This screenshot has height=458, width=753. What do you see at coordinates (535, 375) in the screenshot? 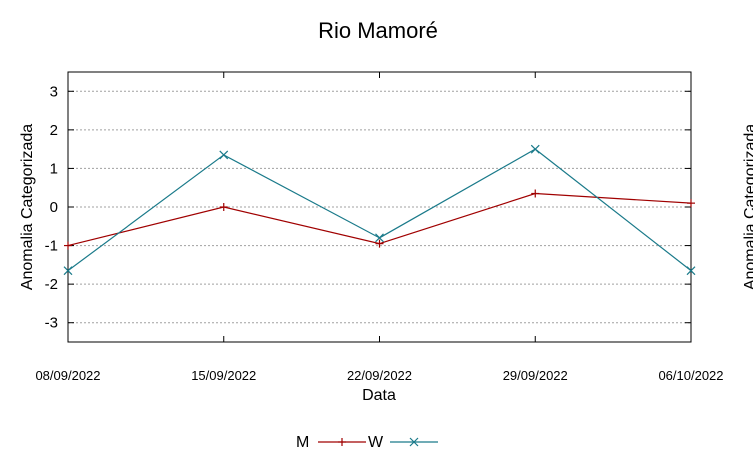
I see `x-tick-label: 29/09/2022` at bounding box center [535, 375].